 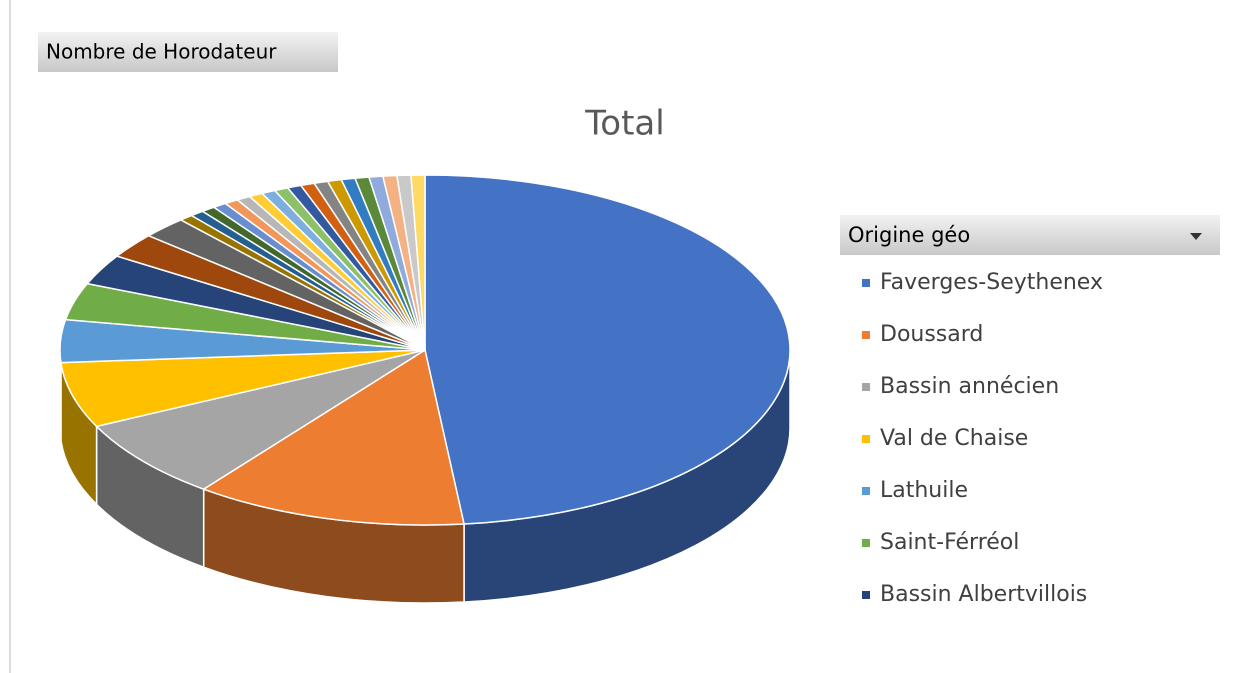 I want to click on legend-label: Bassin Albertvillois, so click(x=983, y=594).